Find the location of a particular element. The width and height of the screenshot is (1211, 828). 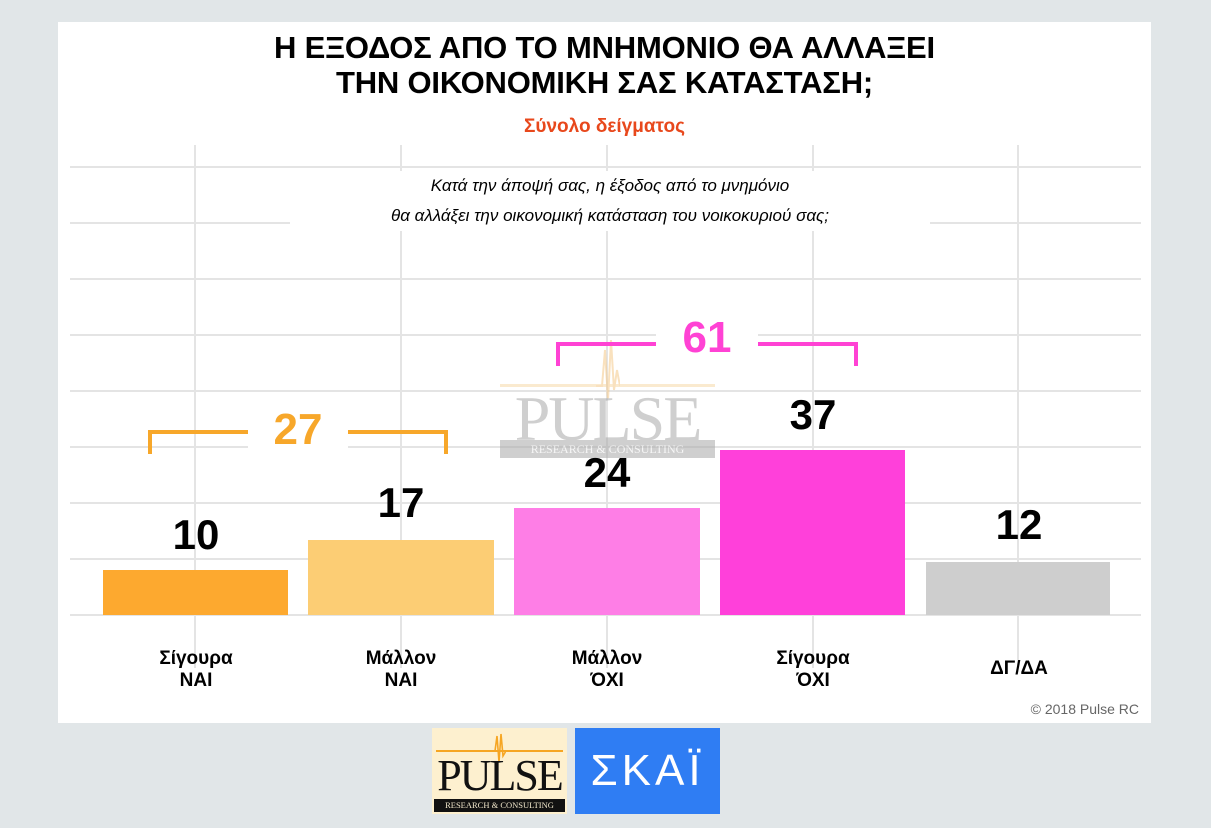

pulse-logo-band: RESEARCH & CONSULTING is located at coordinates (499, 805).